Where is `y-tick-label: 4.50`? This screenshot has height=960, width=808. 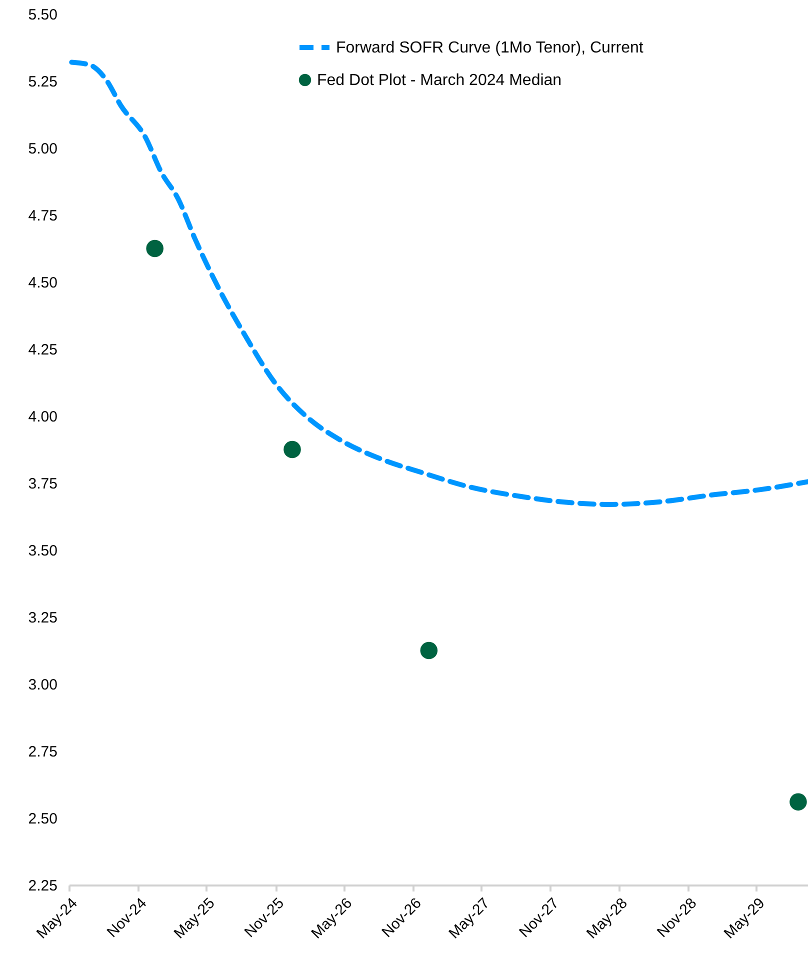 y-tick-label: 4.50 is located at coordinates (43, 283).